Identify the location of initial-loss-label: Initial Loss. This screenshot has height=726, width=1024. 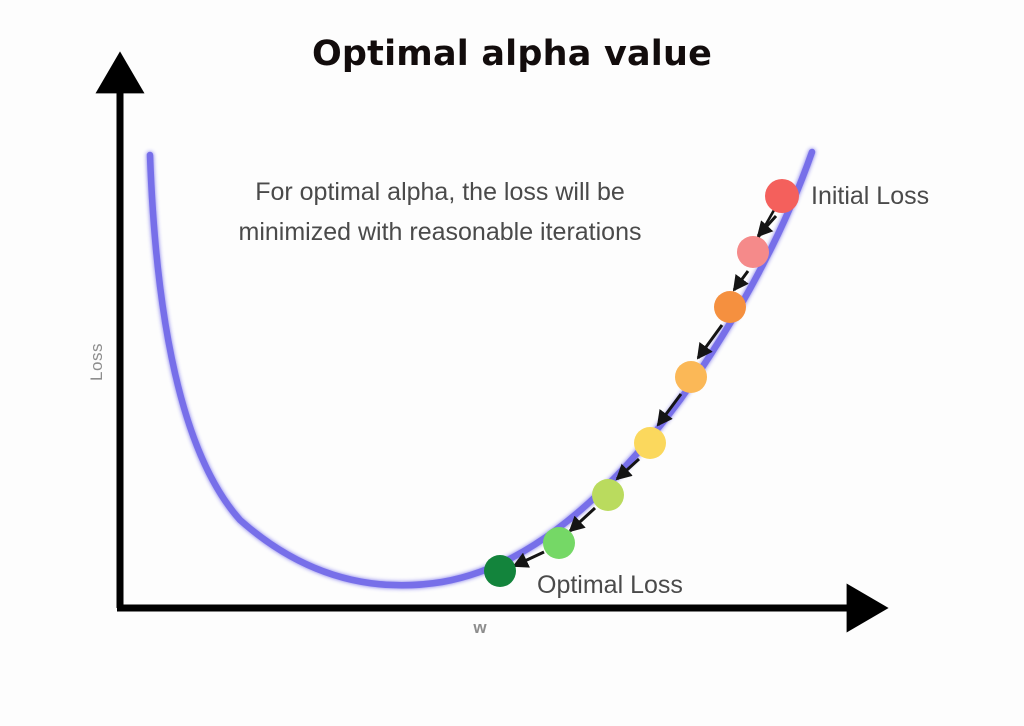
(870, 196).